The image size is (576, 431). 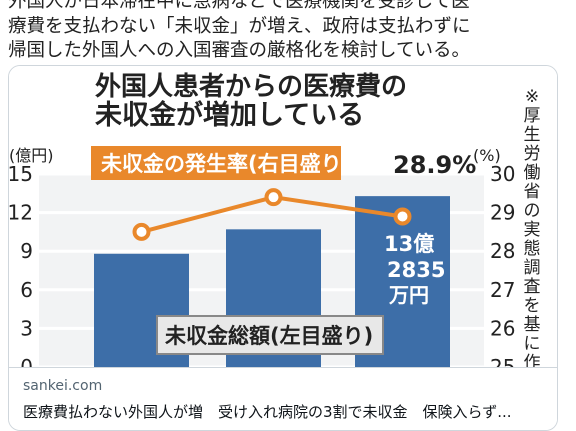 I want to click on right-tick-label: 30, so click(x=502, y=174).